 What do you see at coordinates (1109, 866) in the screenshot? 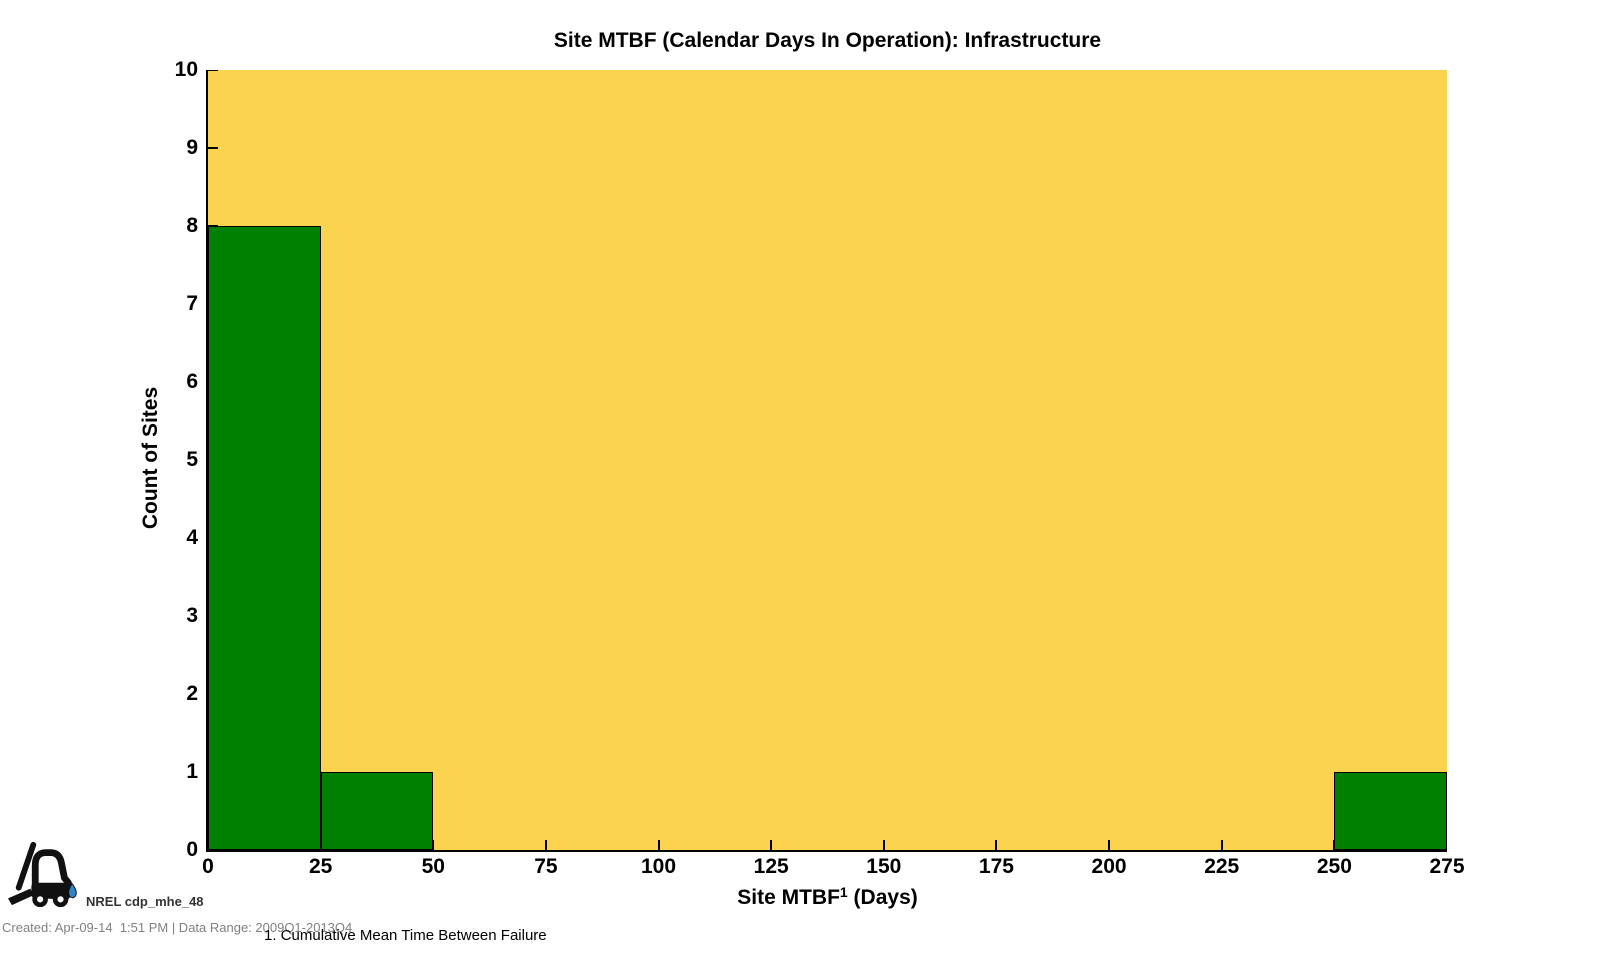
I see `x-axis-tick-label: 200` at bounding box center [1109, 866].